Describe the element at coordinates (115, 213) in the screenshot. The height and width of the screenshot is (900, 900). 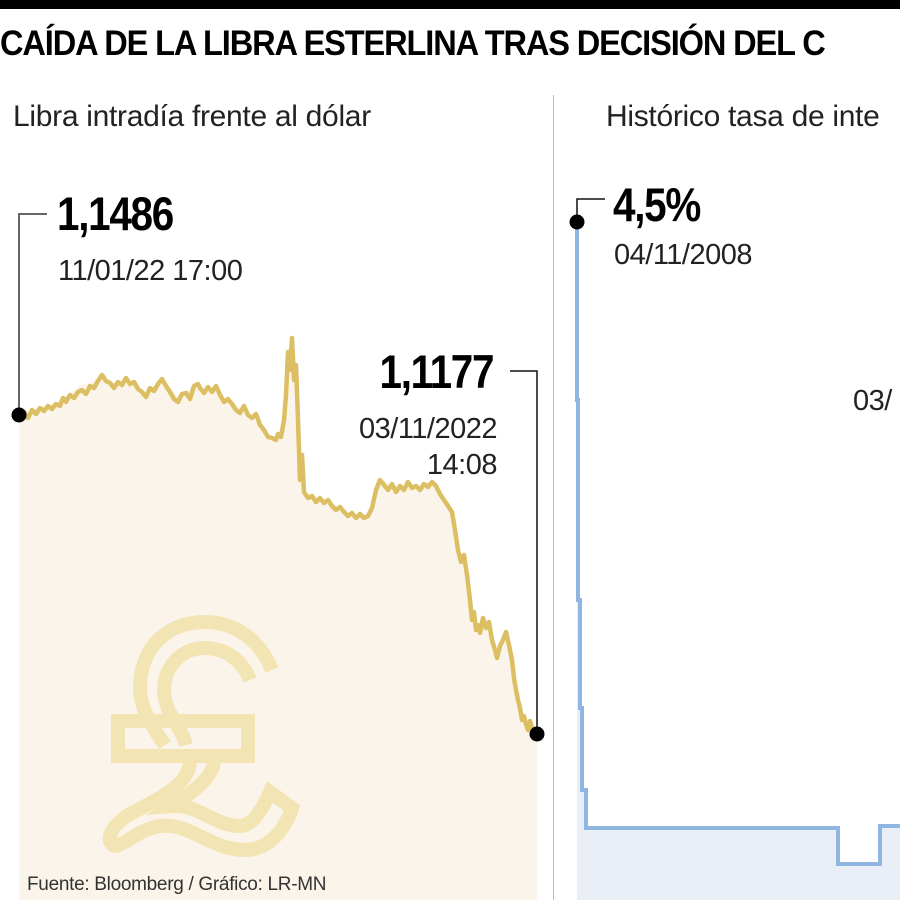
I see `start-value-label: 1,1486` at that location.